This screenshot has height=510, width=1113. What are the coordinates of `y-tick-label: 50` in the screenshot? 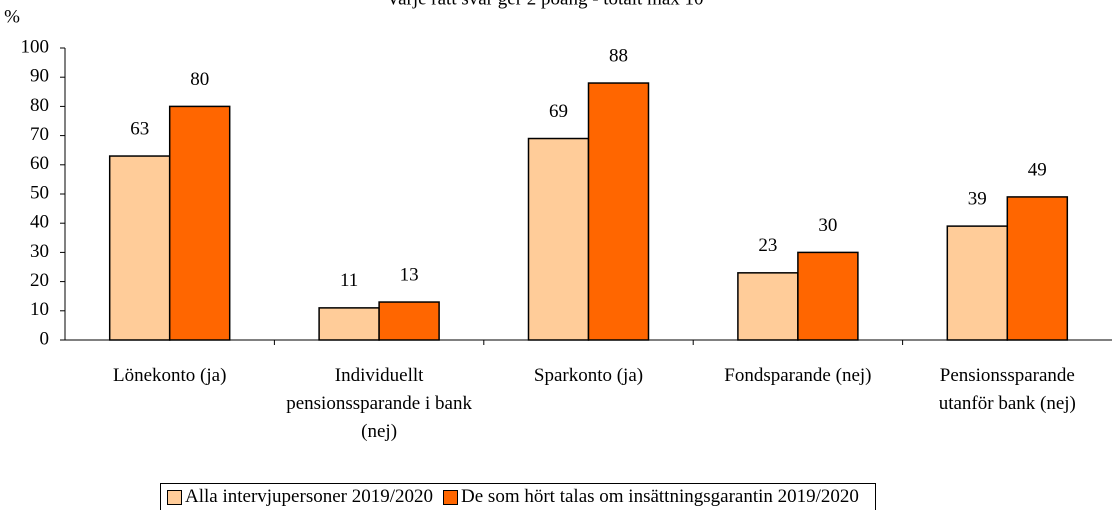 It's located at (39, 192).